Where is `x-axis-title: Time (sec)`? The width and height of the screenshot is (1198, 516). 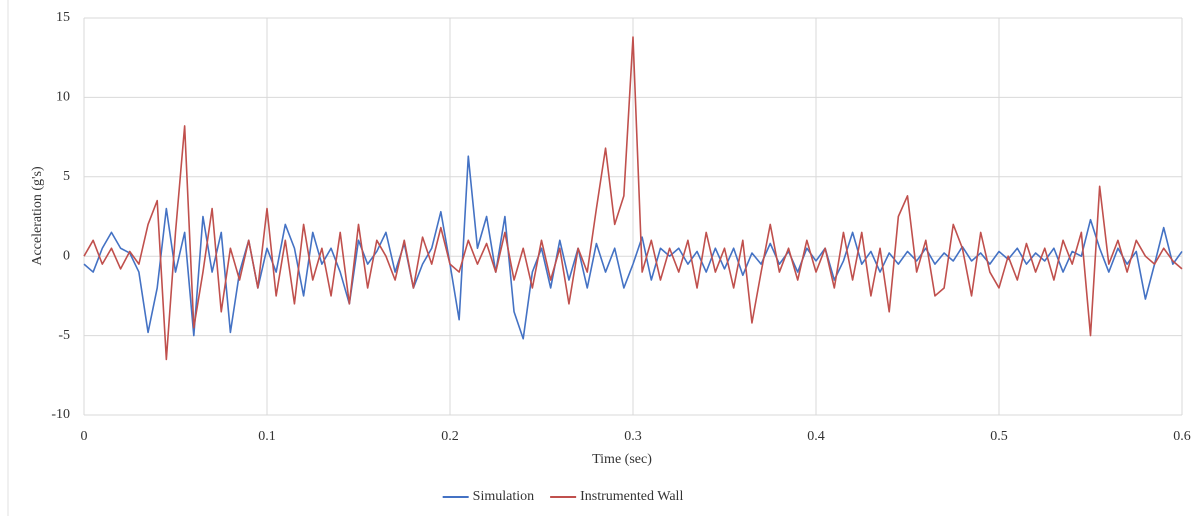 x-axis-title: Time (sec) is located at coordinates (622, 459).